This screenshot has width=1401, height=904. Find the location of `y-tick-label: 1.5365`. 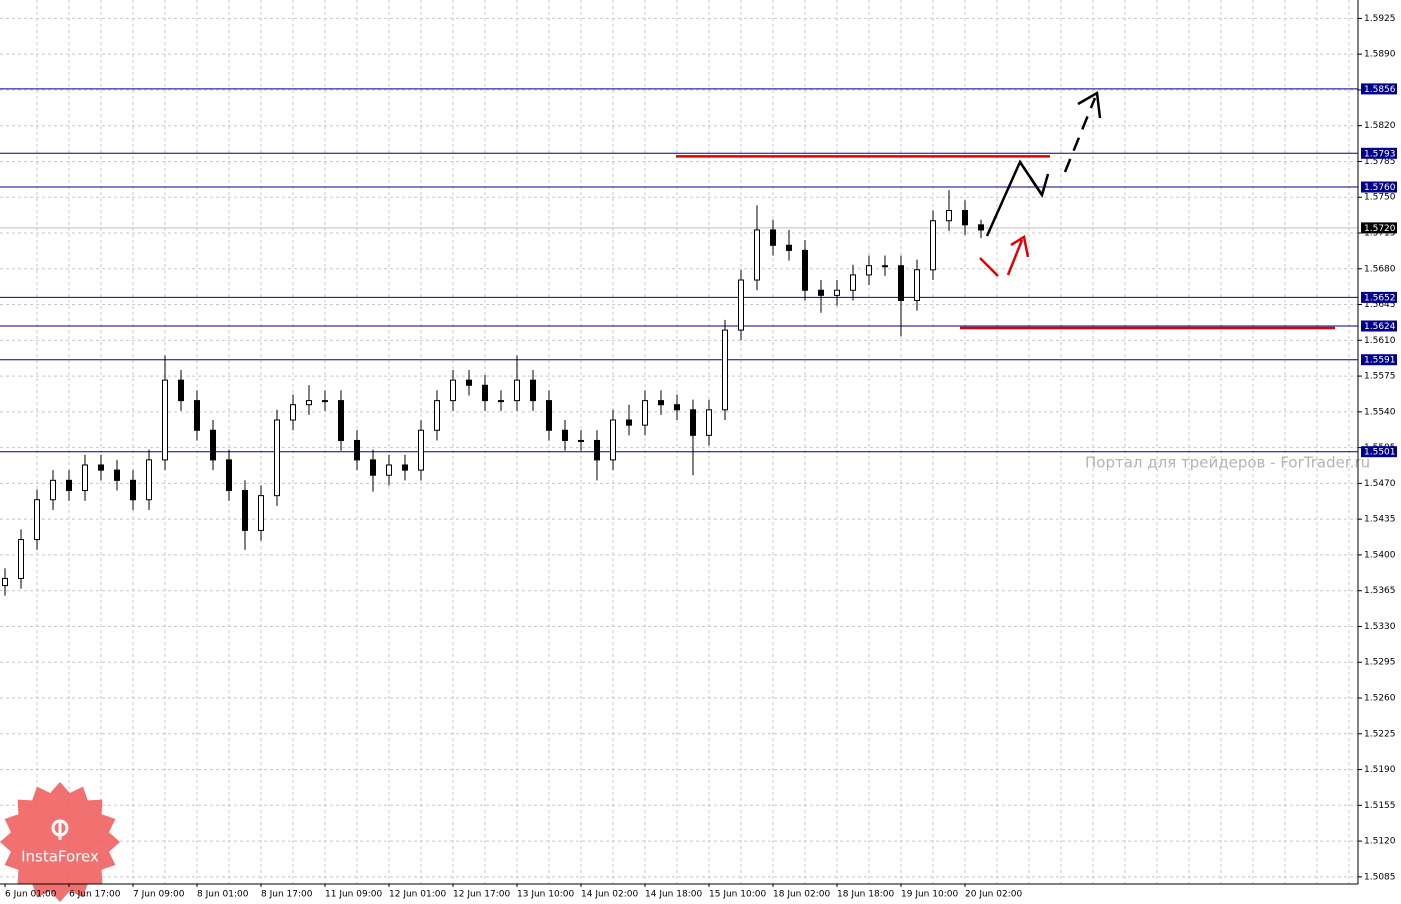

y-tick-label: 1.5365 is located at coordinates (1380, 591).